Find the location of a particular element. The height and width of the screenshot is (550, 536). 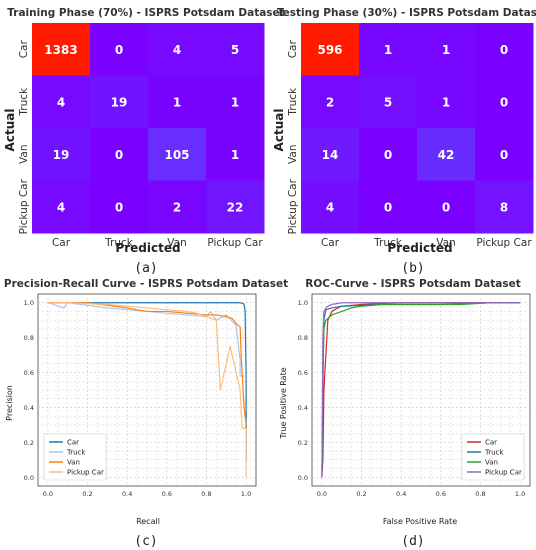

cell-value-label: 14 is located at coordinates (330, 155).